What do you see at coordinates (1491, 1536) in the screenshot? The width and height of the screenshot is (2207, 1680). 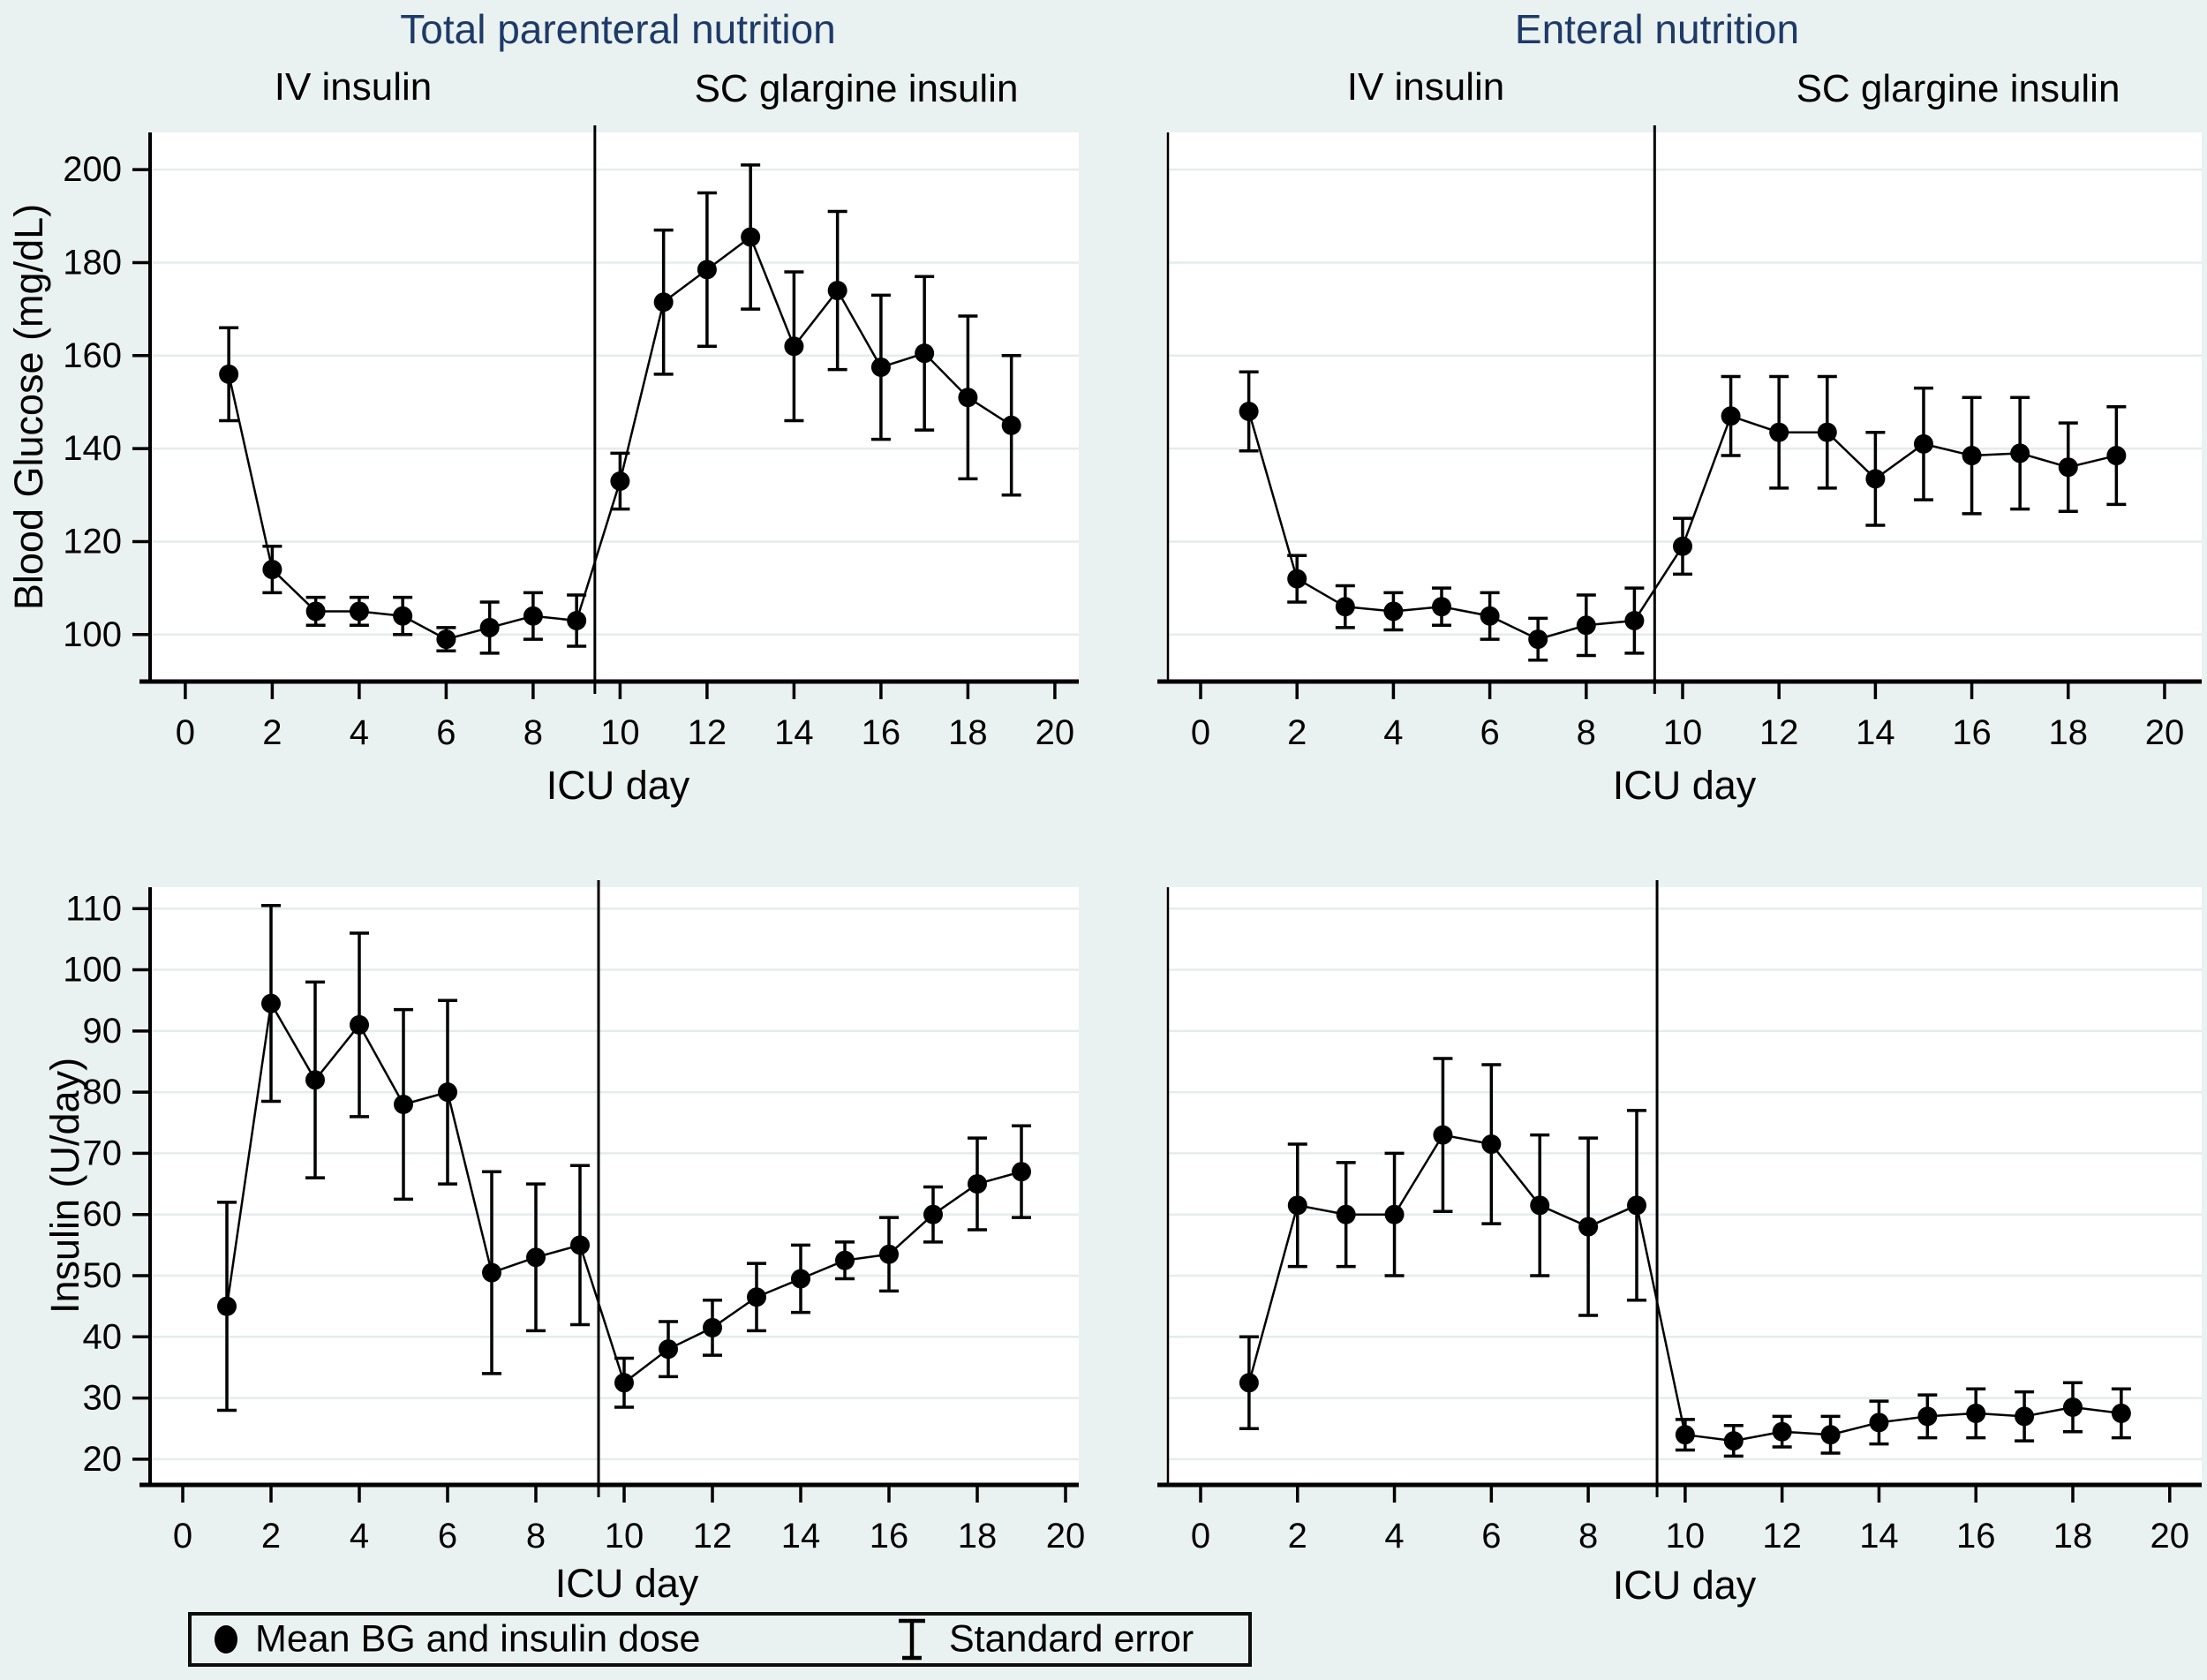 I see `x-tick-label: 6` at bounding box center [1491, 1536].